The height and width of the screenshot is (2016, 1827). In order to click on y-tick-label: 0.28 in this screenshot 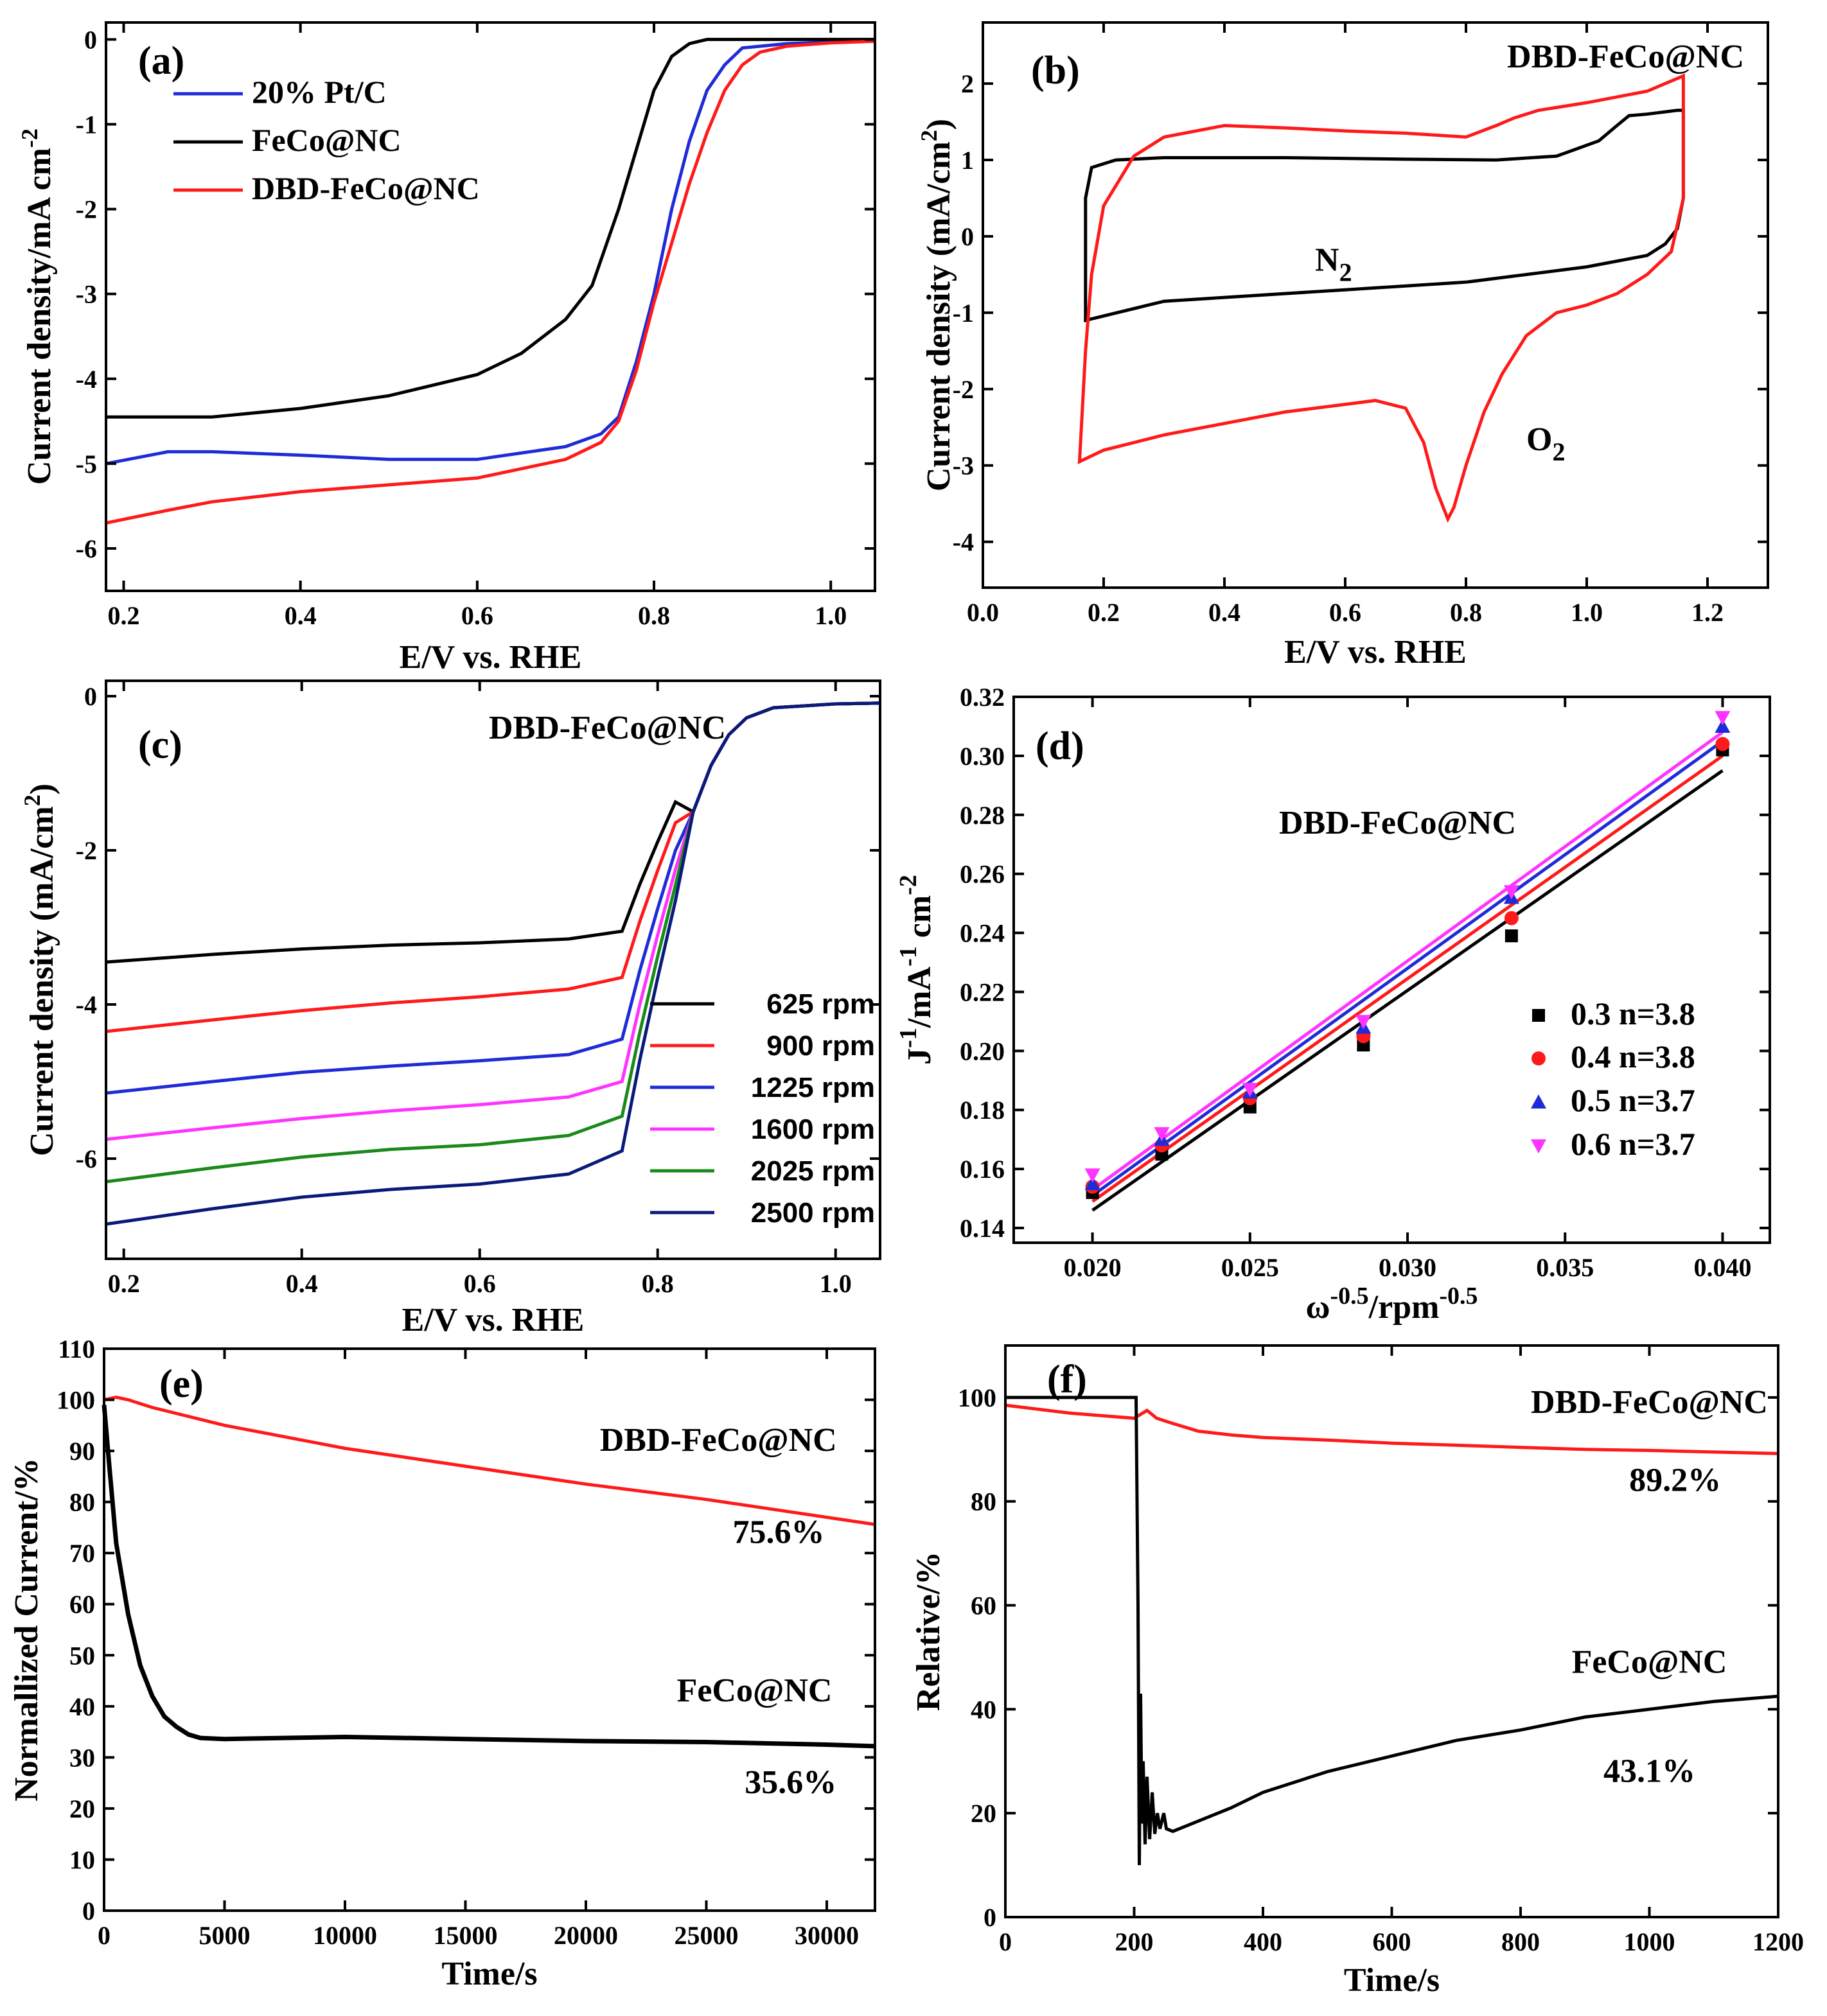, I will do `click(983, 815)`.